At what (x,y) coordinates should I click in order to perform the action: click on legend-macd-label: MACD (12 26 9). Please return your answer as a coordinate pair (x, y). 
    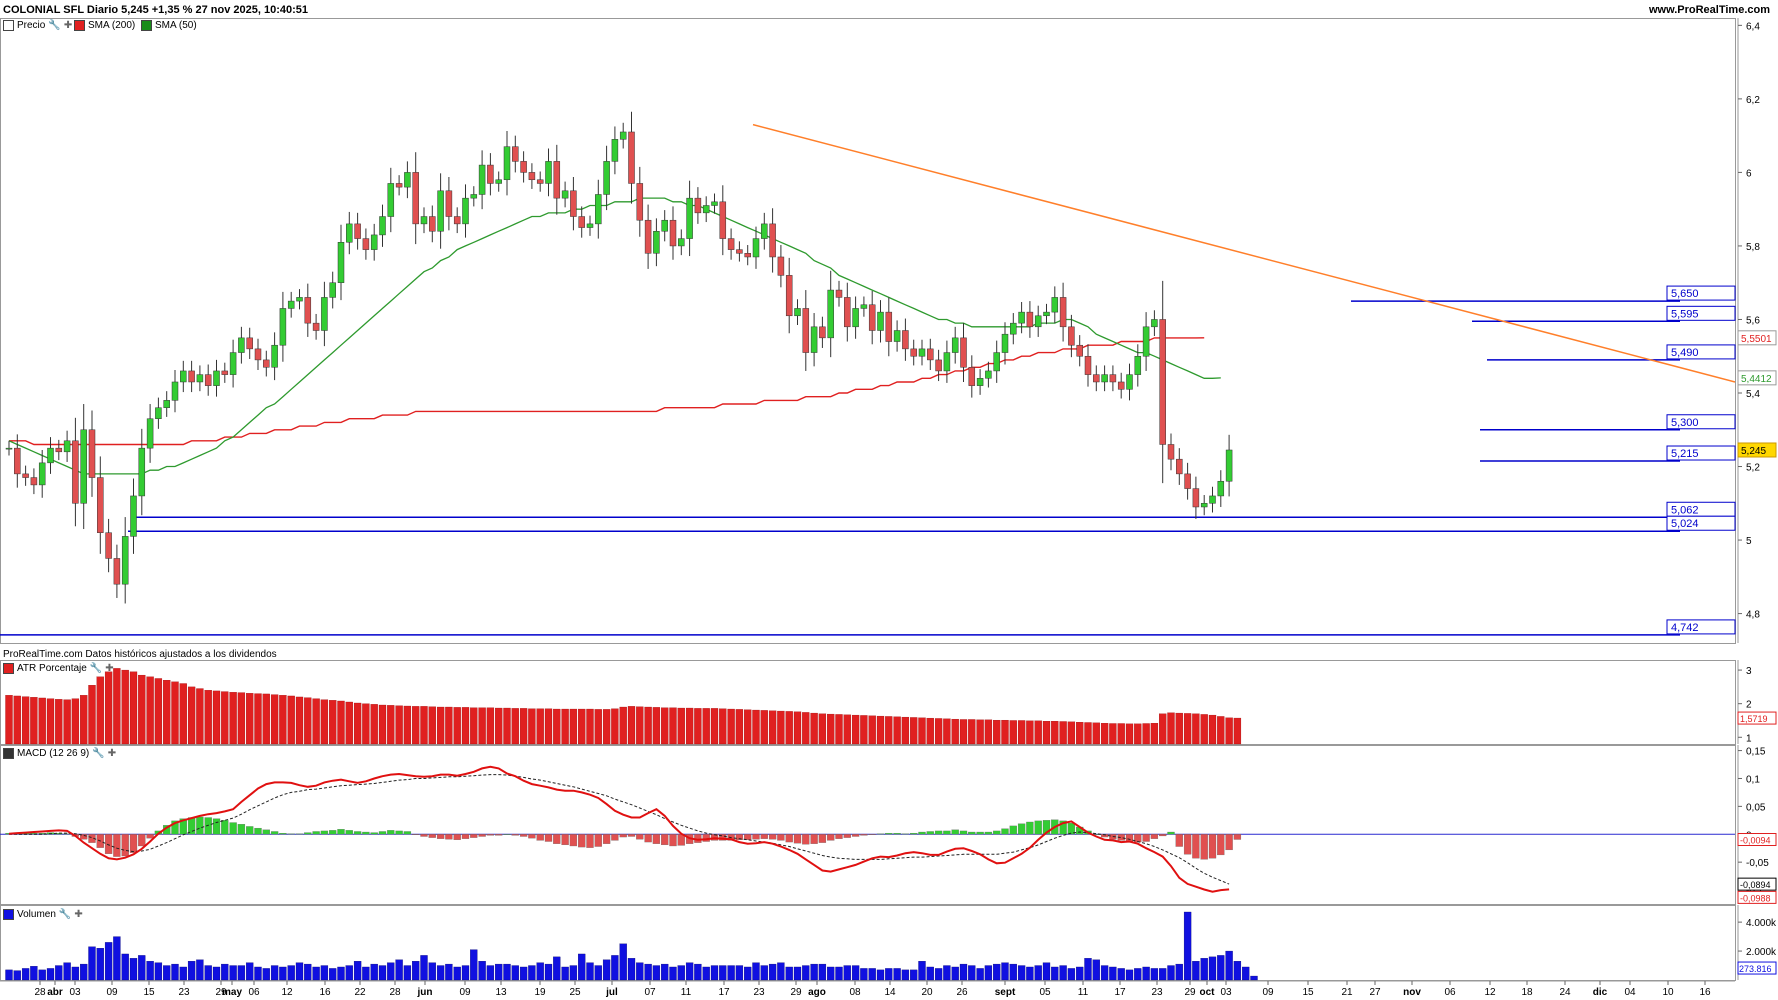
    Looking at the image, I should click on (53, 753).